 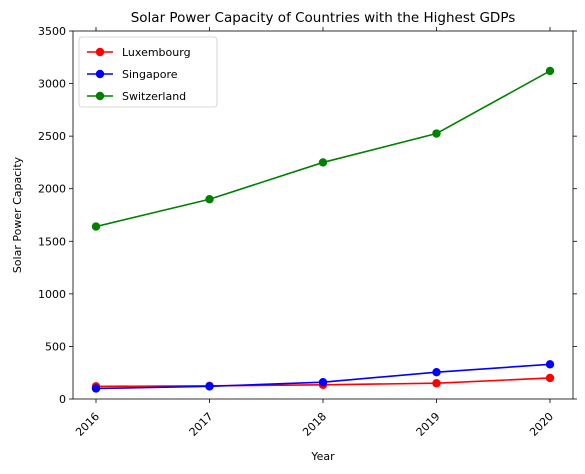 I want to click on x-tick-label: 2018, so click(x=314, y=424).